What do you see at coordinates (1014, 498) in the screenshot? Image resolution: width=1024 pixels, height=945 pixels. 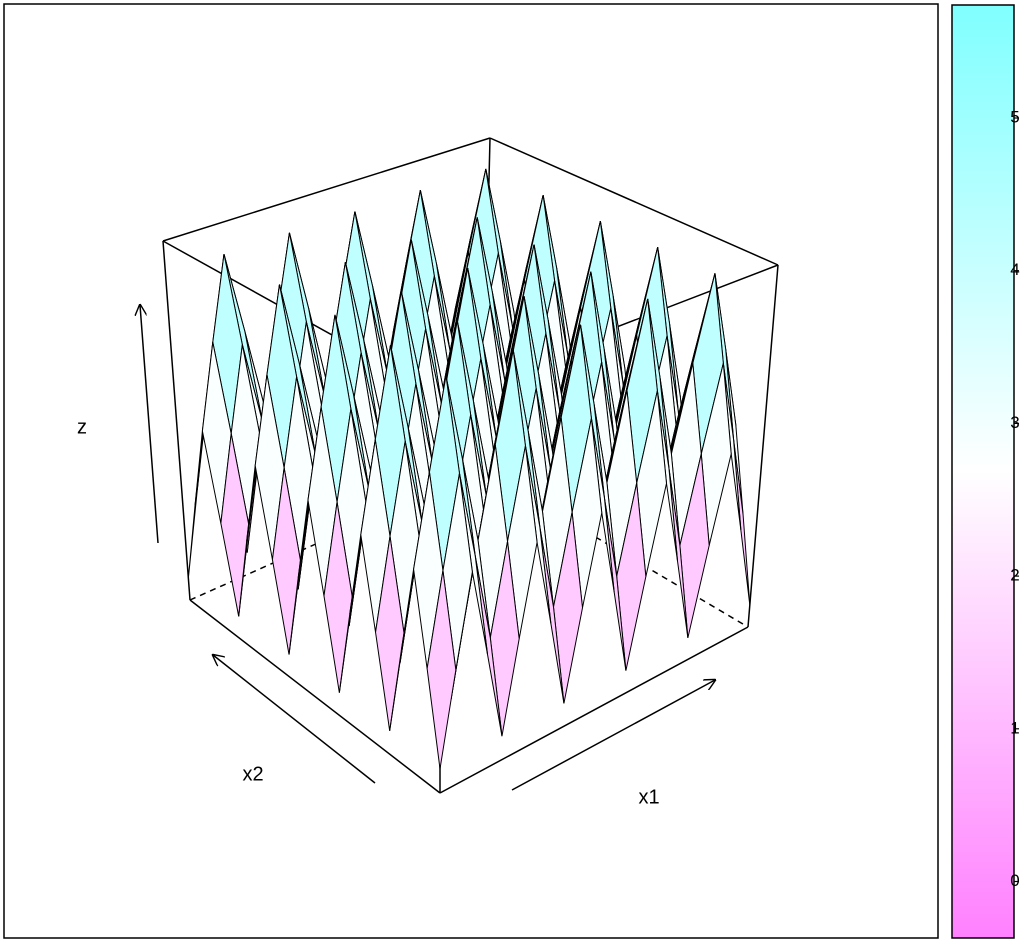 I see `colorbar-axis: 0 1 2 3 4 5` at bounding box center [1014, 498].